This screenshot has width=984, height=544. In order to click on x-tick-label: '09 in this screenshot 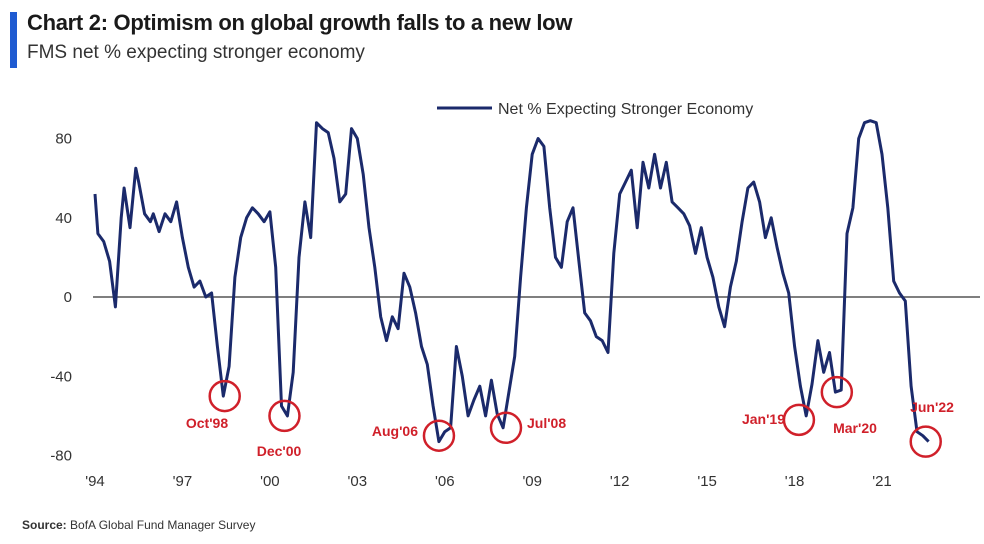, I will do `click(532, 481)`.